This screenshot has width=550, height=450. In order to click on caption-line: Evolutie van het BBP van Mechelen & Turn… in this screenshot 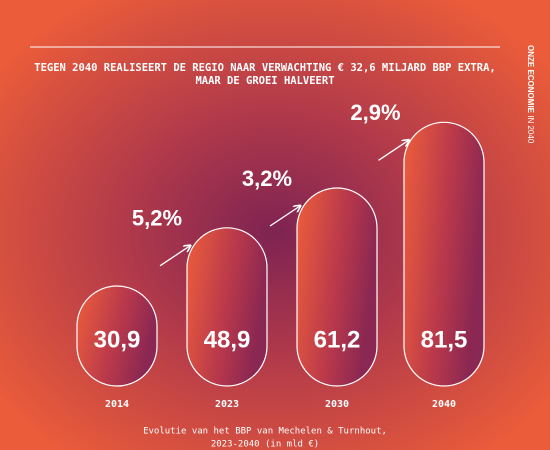, I will do `click(265, 432)`.